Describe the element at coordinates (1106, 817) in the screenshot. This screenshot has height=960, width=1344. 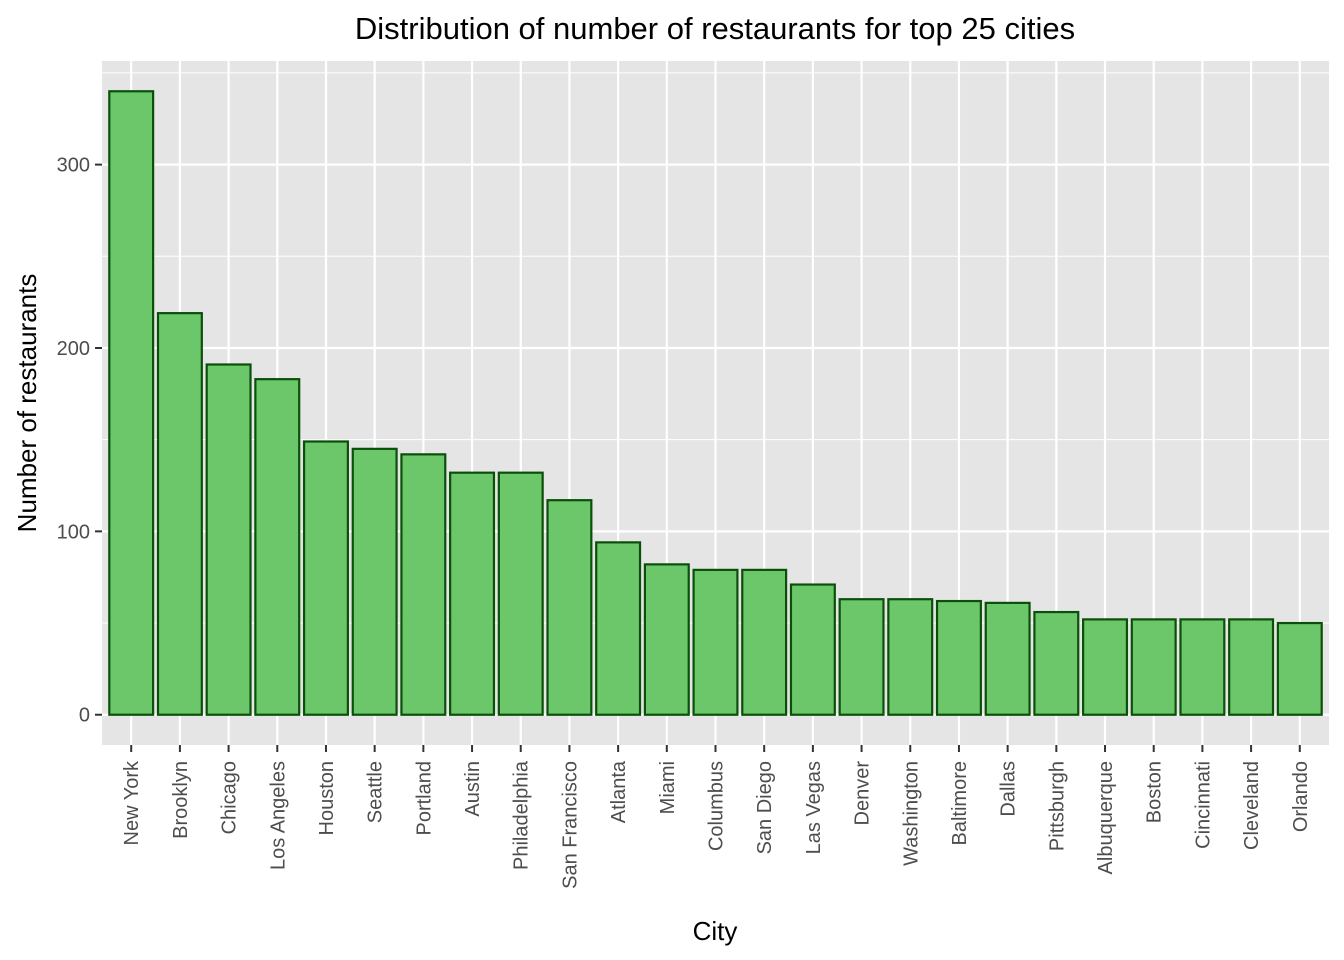
I see `x-tick-label: Albuquerque` at that location.